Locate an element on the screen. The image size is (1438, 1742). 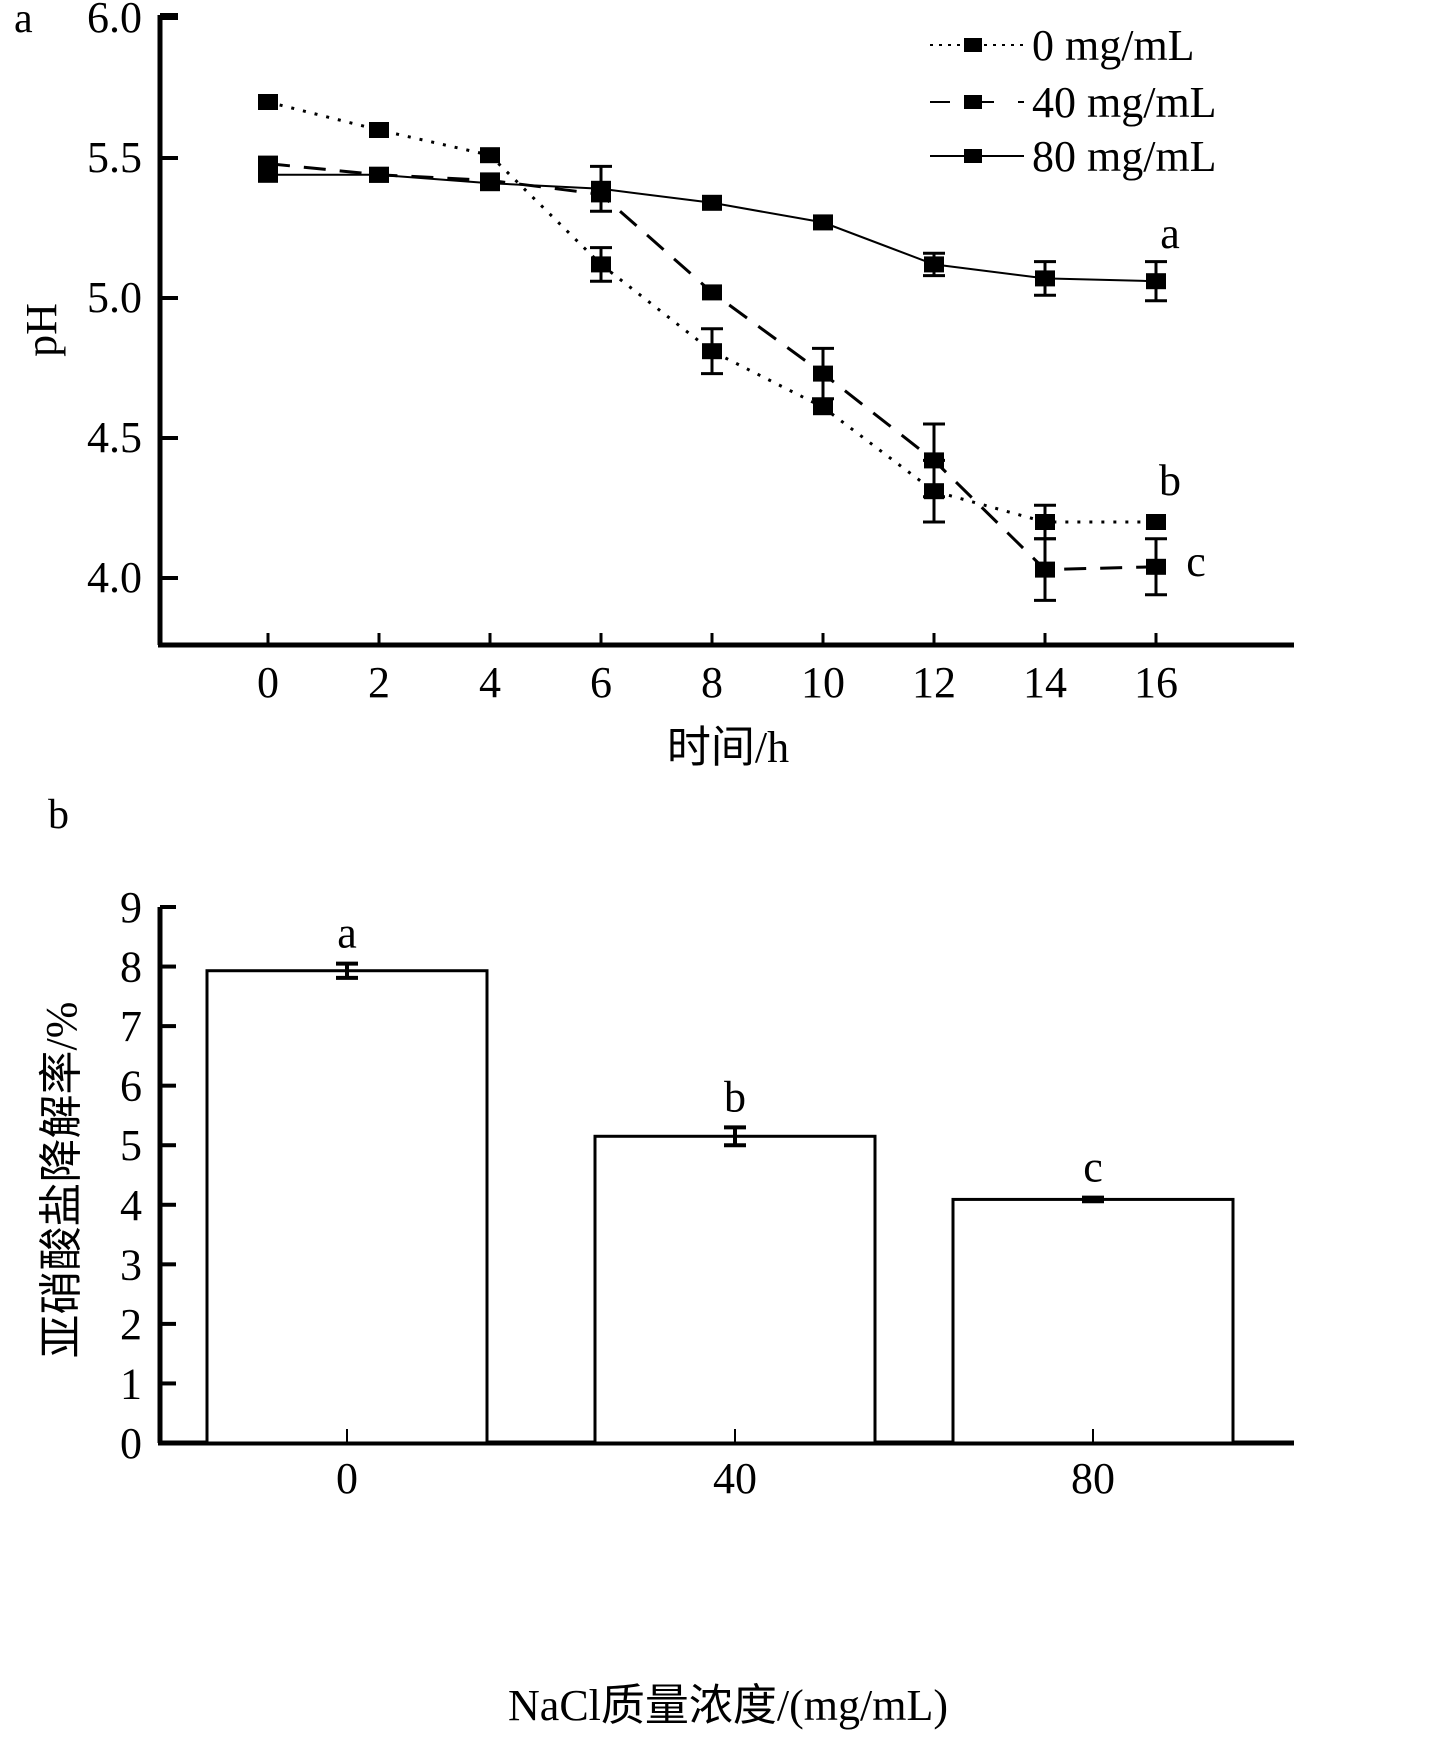
panel-b-y-tick-label: 0 is located at coordinates (131, 1443).